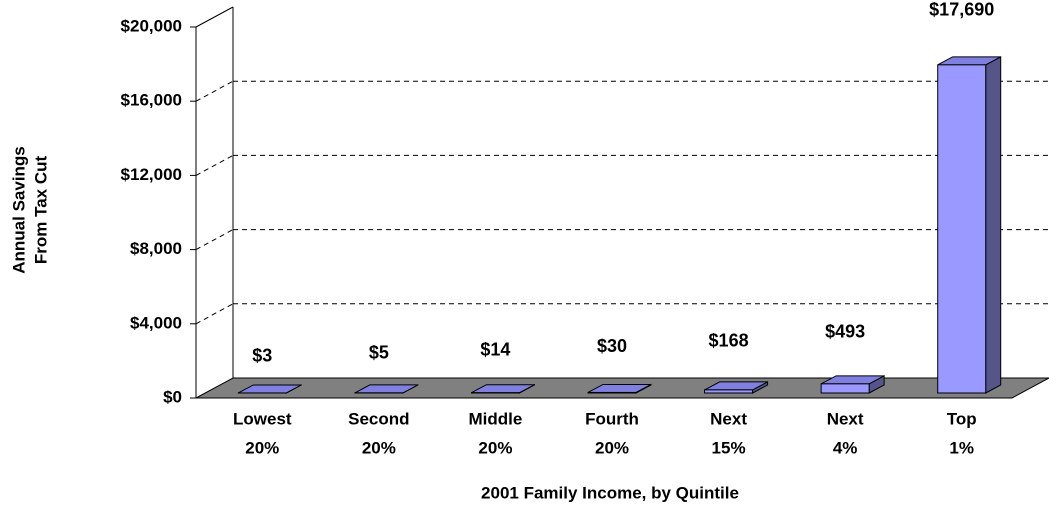 Image resolution: width=1049 pixels, height=512 pixels. I want to click on x-tick-label: 1%, so click(961, 447).